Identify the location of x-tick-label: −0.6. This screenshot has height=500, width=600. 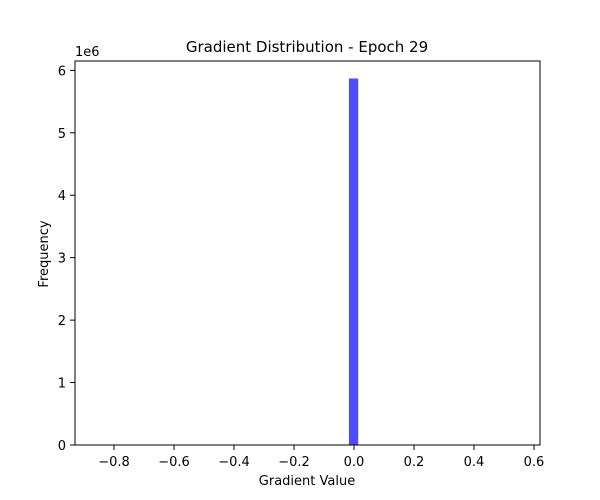
(174, 462).